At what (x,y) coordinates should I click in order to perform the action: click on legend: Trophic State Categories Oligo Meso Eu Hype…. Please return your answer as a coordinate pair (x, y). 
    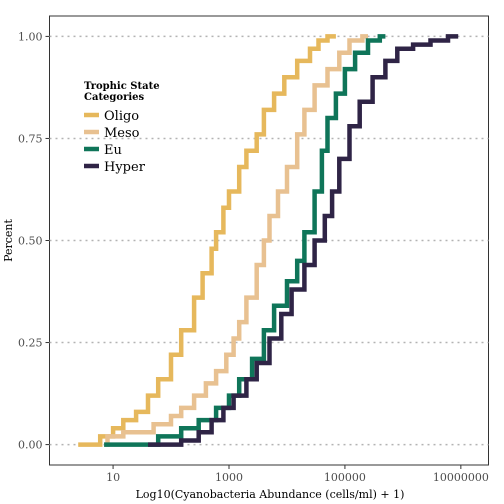
    Looking at the image, I should click on (122, 128).